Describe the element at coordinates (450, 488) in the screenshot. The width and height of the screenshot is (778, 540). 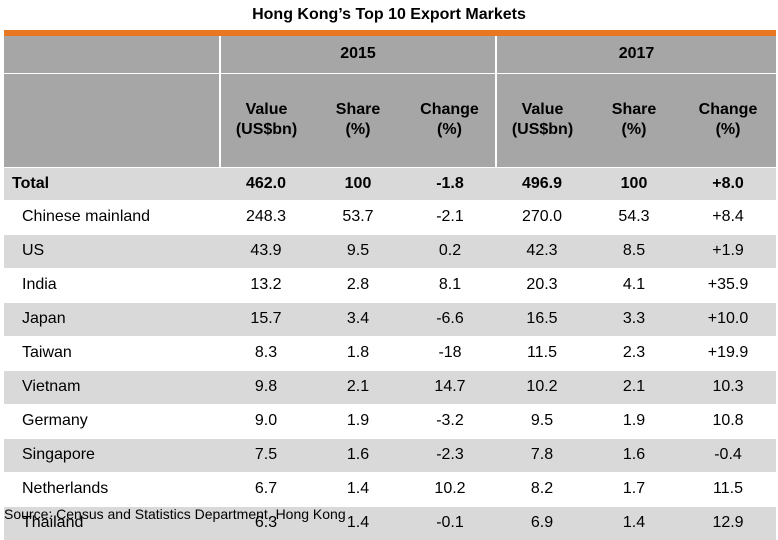
I see `change-2015: 10.2` at that location.